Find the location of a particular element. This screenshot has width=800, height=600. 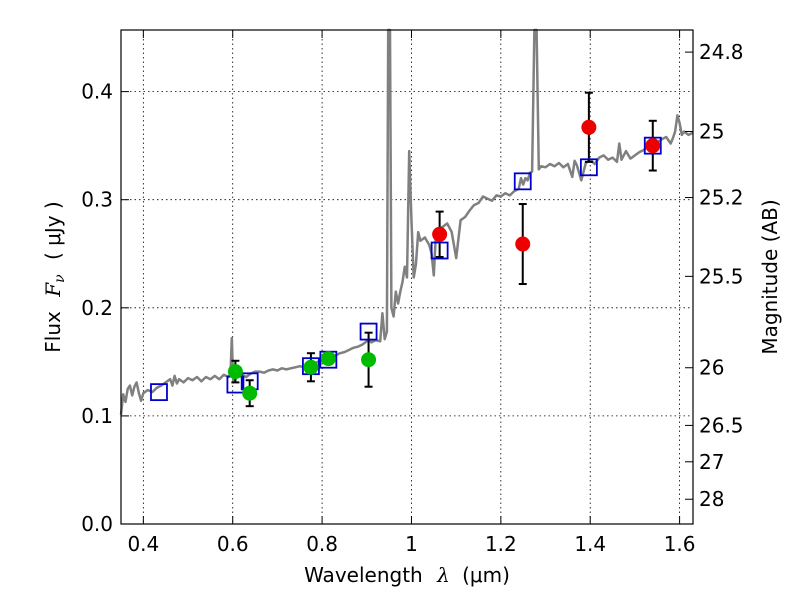

y-tick-label: 0.1 is located at coordinates (97, 416).